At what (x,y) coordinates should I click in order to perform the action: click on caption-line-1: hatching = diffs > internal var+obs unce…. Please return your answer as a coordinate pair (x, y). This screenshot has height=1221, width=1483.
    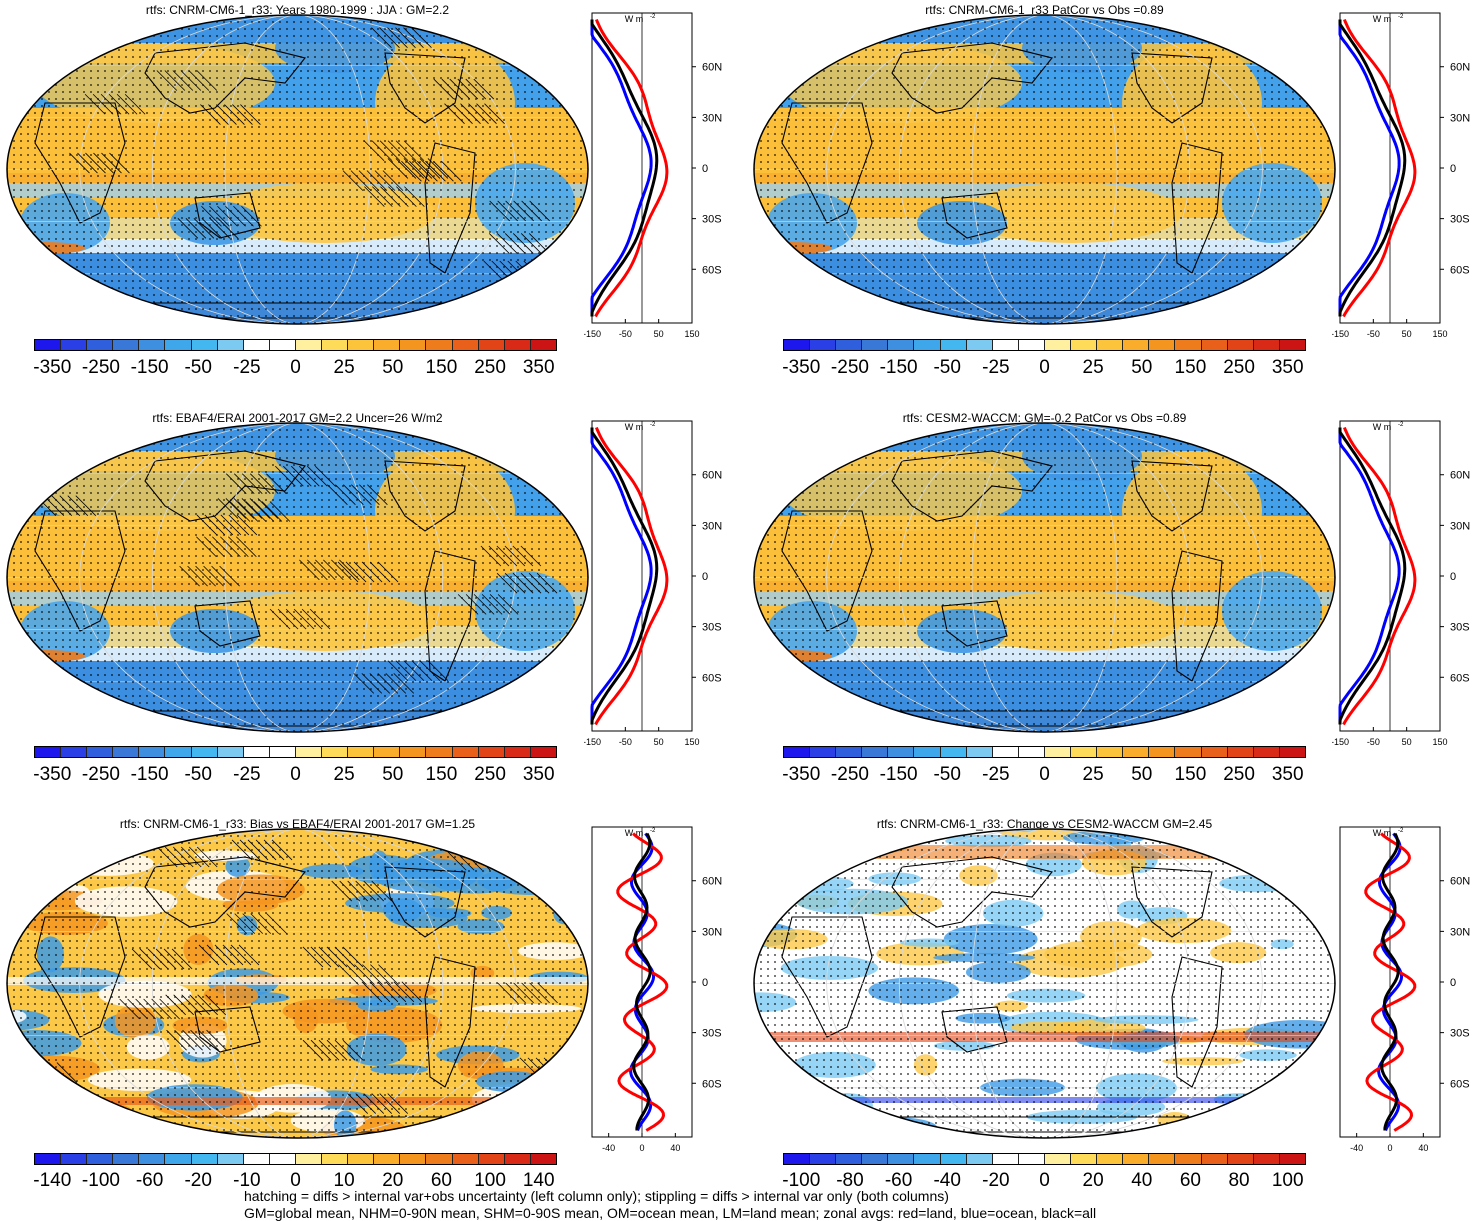
    Looking at the image, I should click on (596, 1196).